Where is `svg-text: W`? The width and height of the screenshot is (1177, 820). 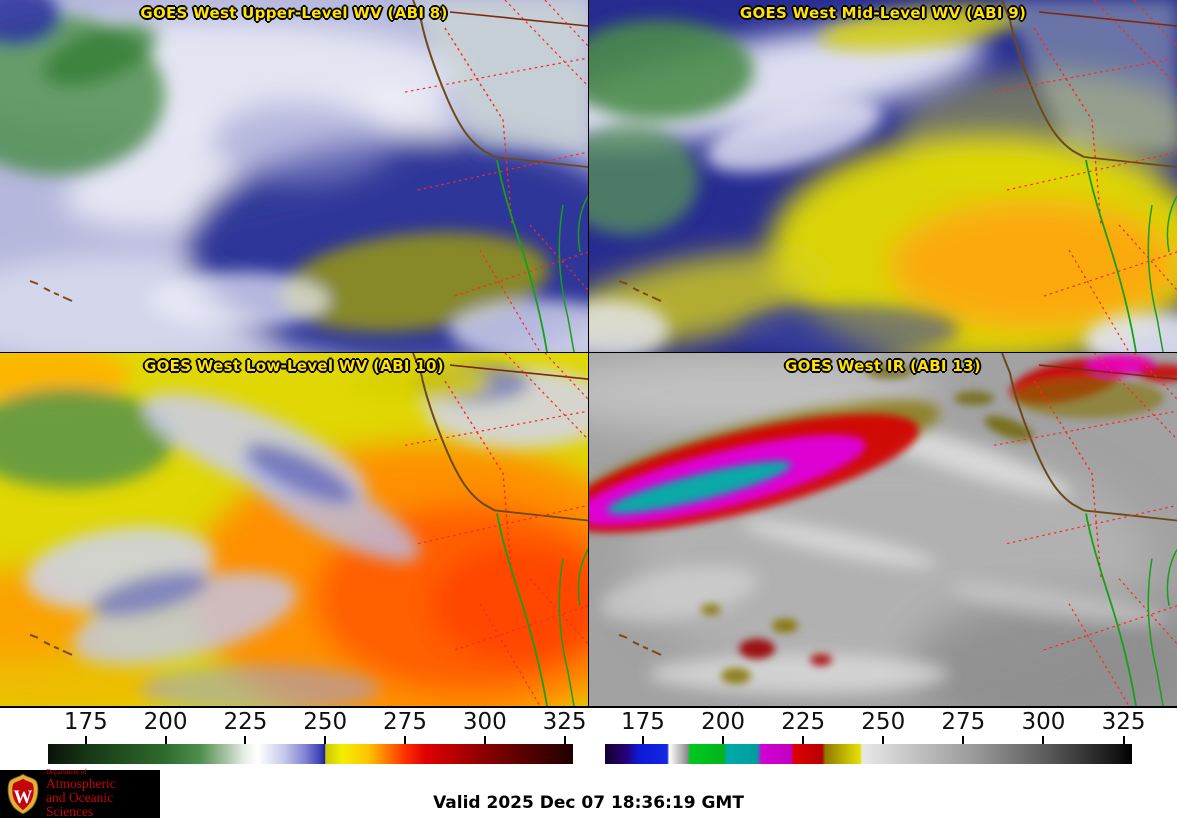
svg-text: W is located at coordinates (23, 797).